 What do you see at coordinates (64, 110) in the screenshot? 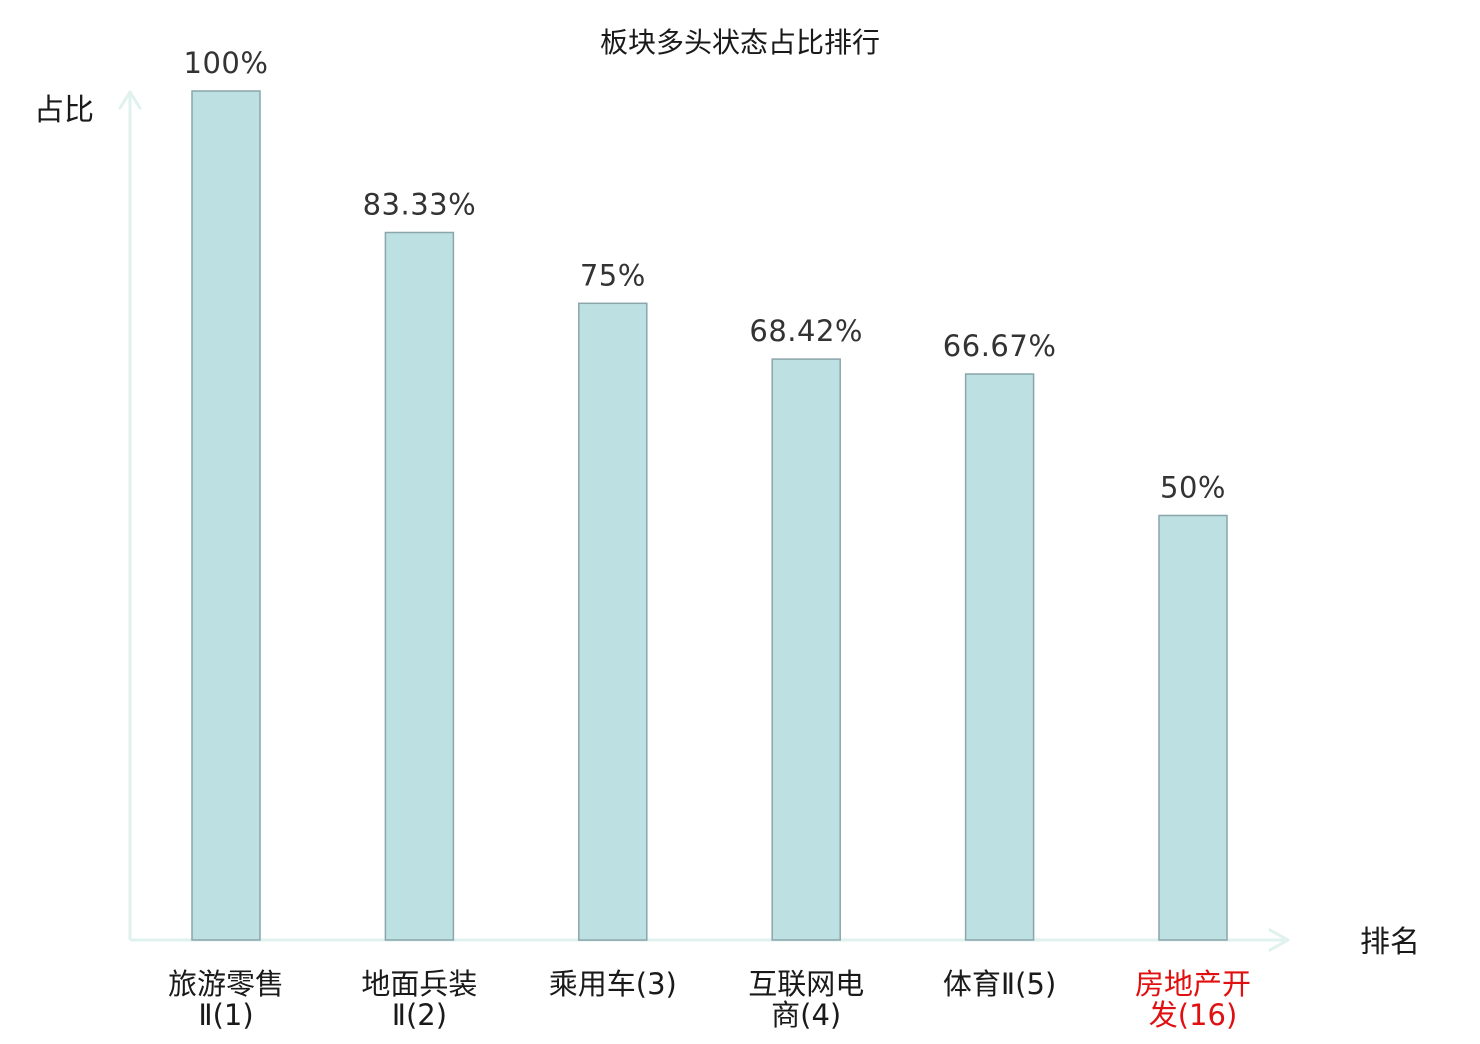
I see `y-axis-label: 占比` at bounding box center [64, 110].